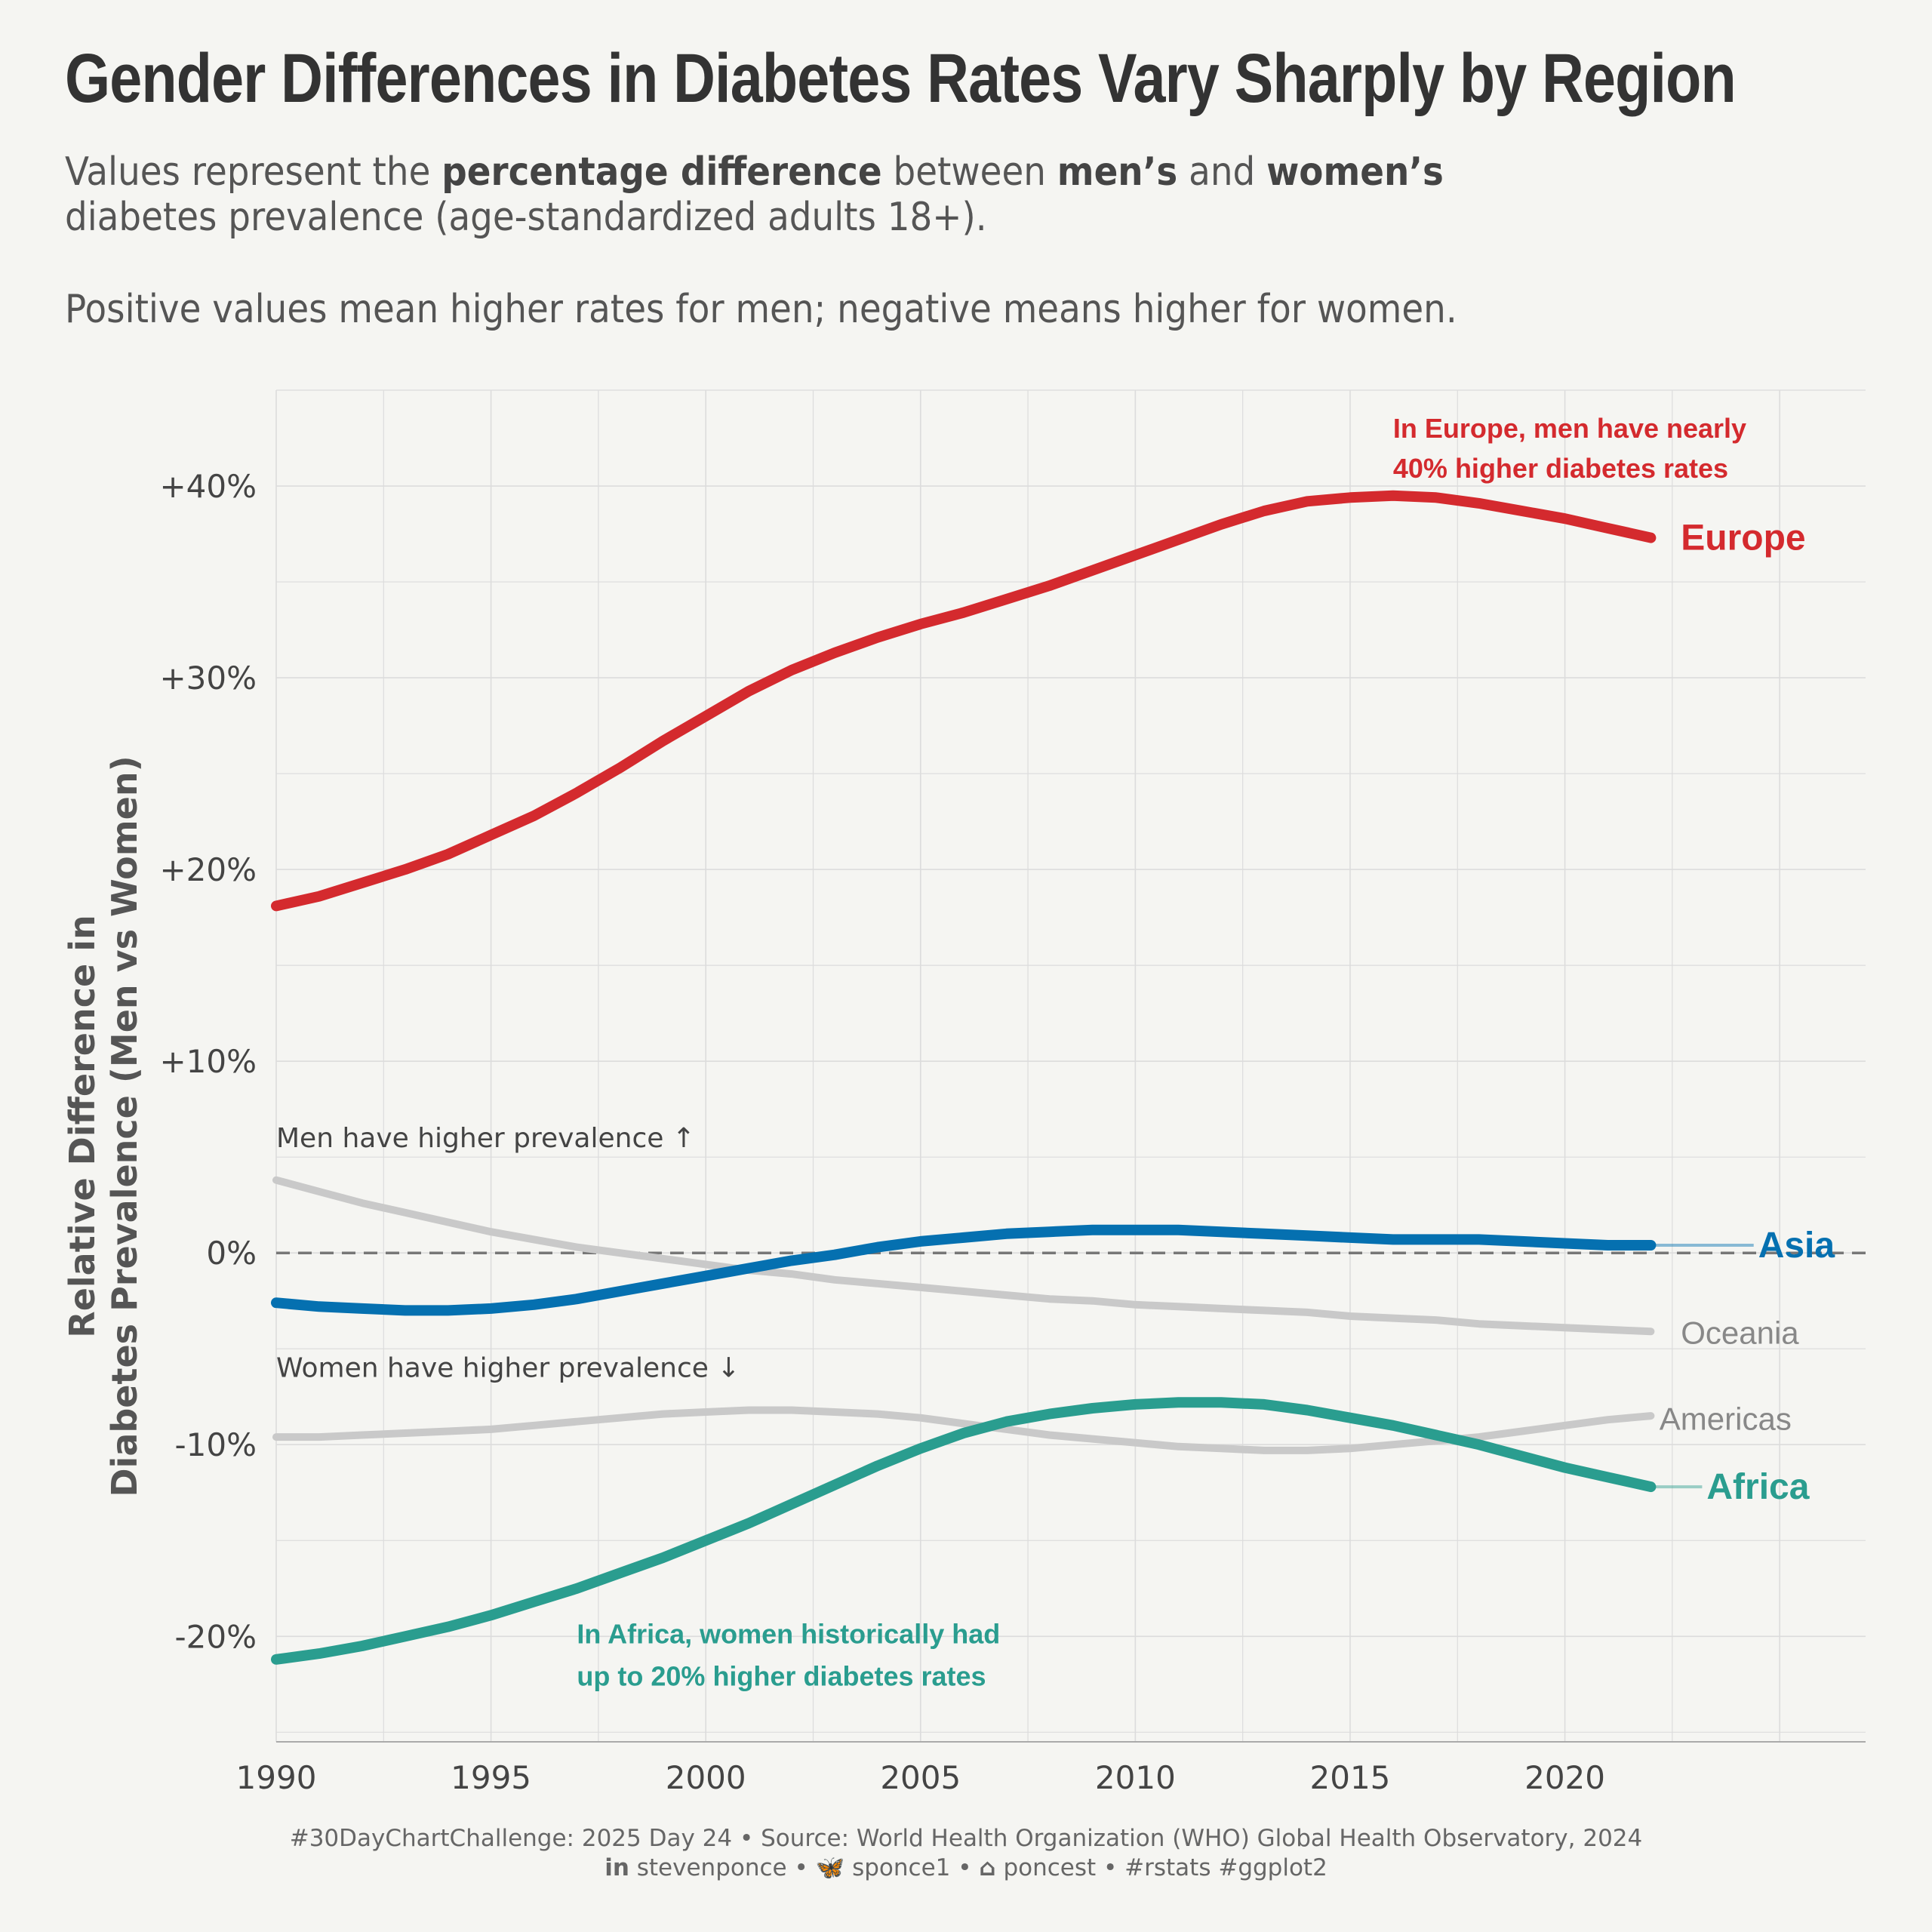 The height and width of the screenshot is (1932, 1932). What do you see at coordinates (781, 1676) in the screenshot?
I see `annotation-africa-note-2: up to 20% higher diabetes rates` at bounding box center [781, 1676].